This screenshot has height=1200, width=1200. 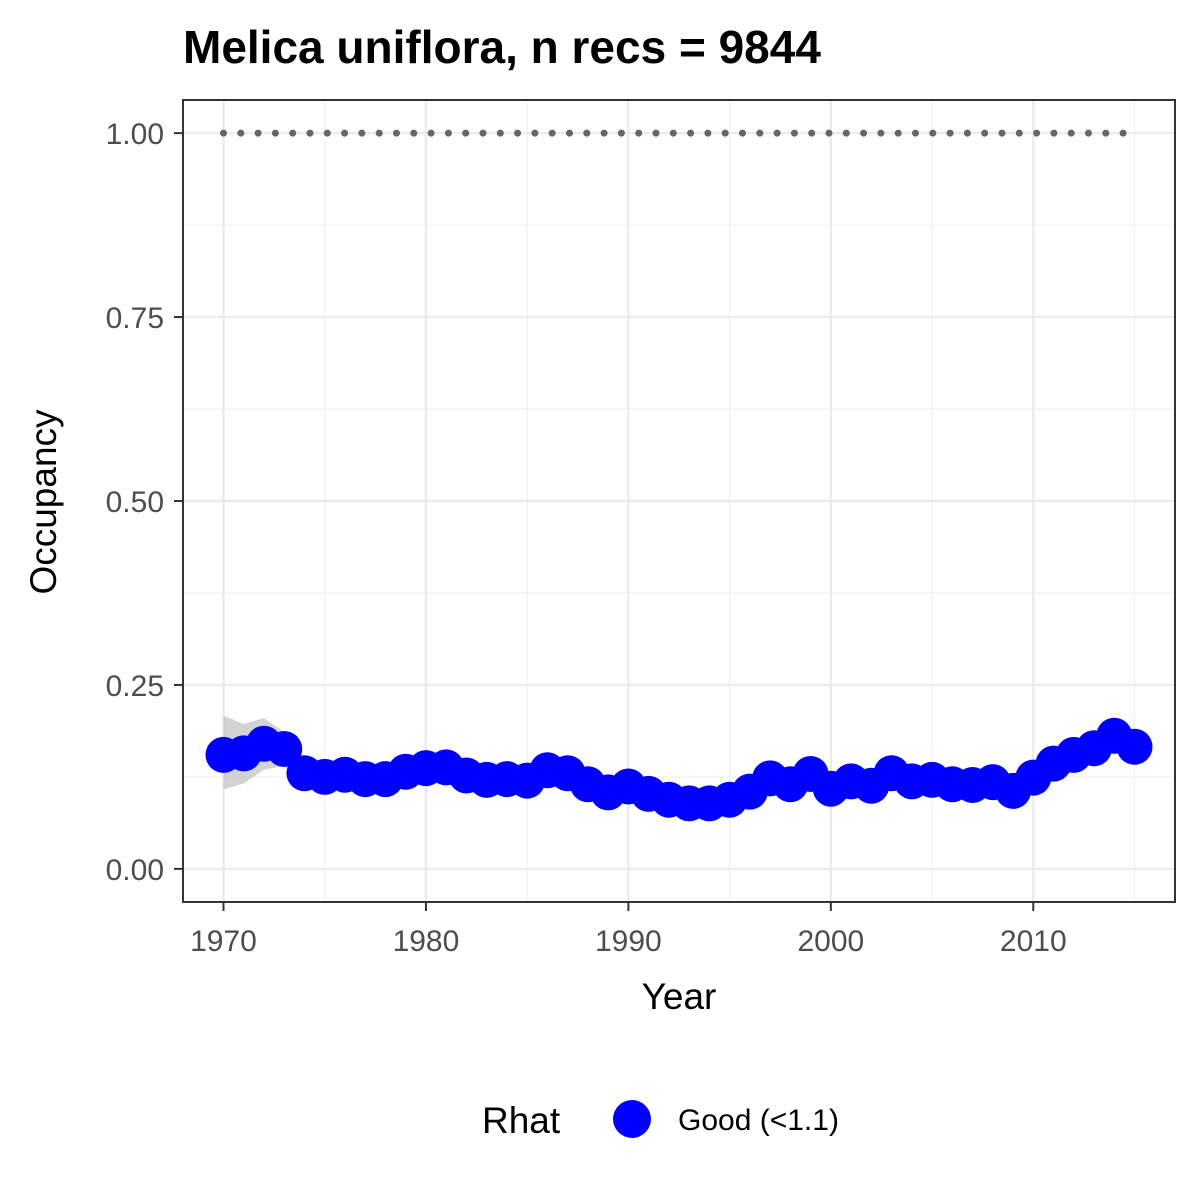 I want to click on x-tick-label: 2000, so click(x=830, y=941).